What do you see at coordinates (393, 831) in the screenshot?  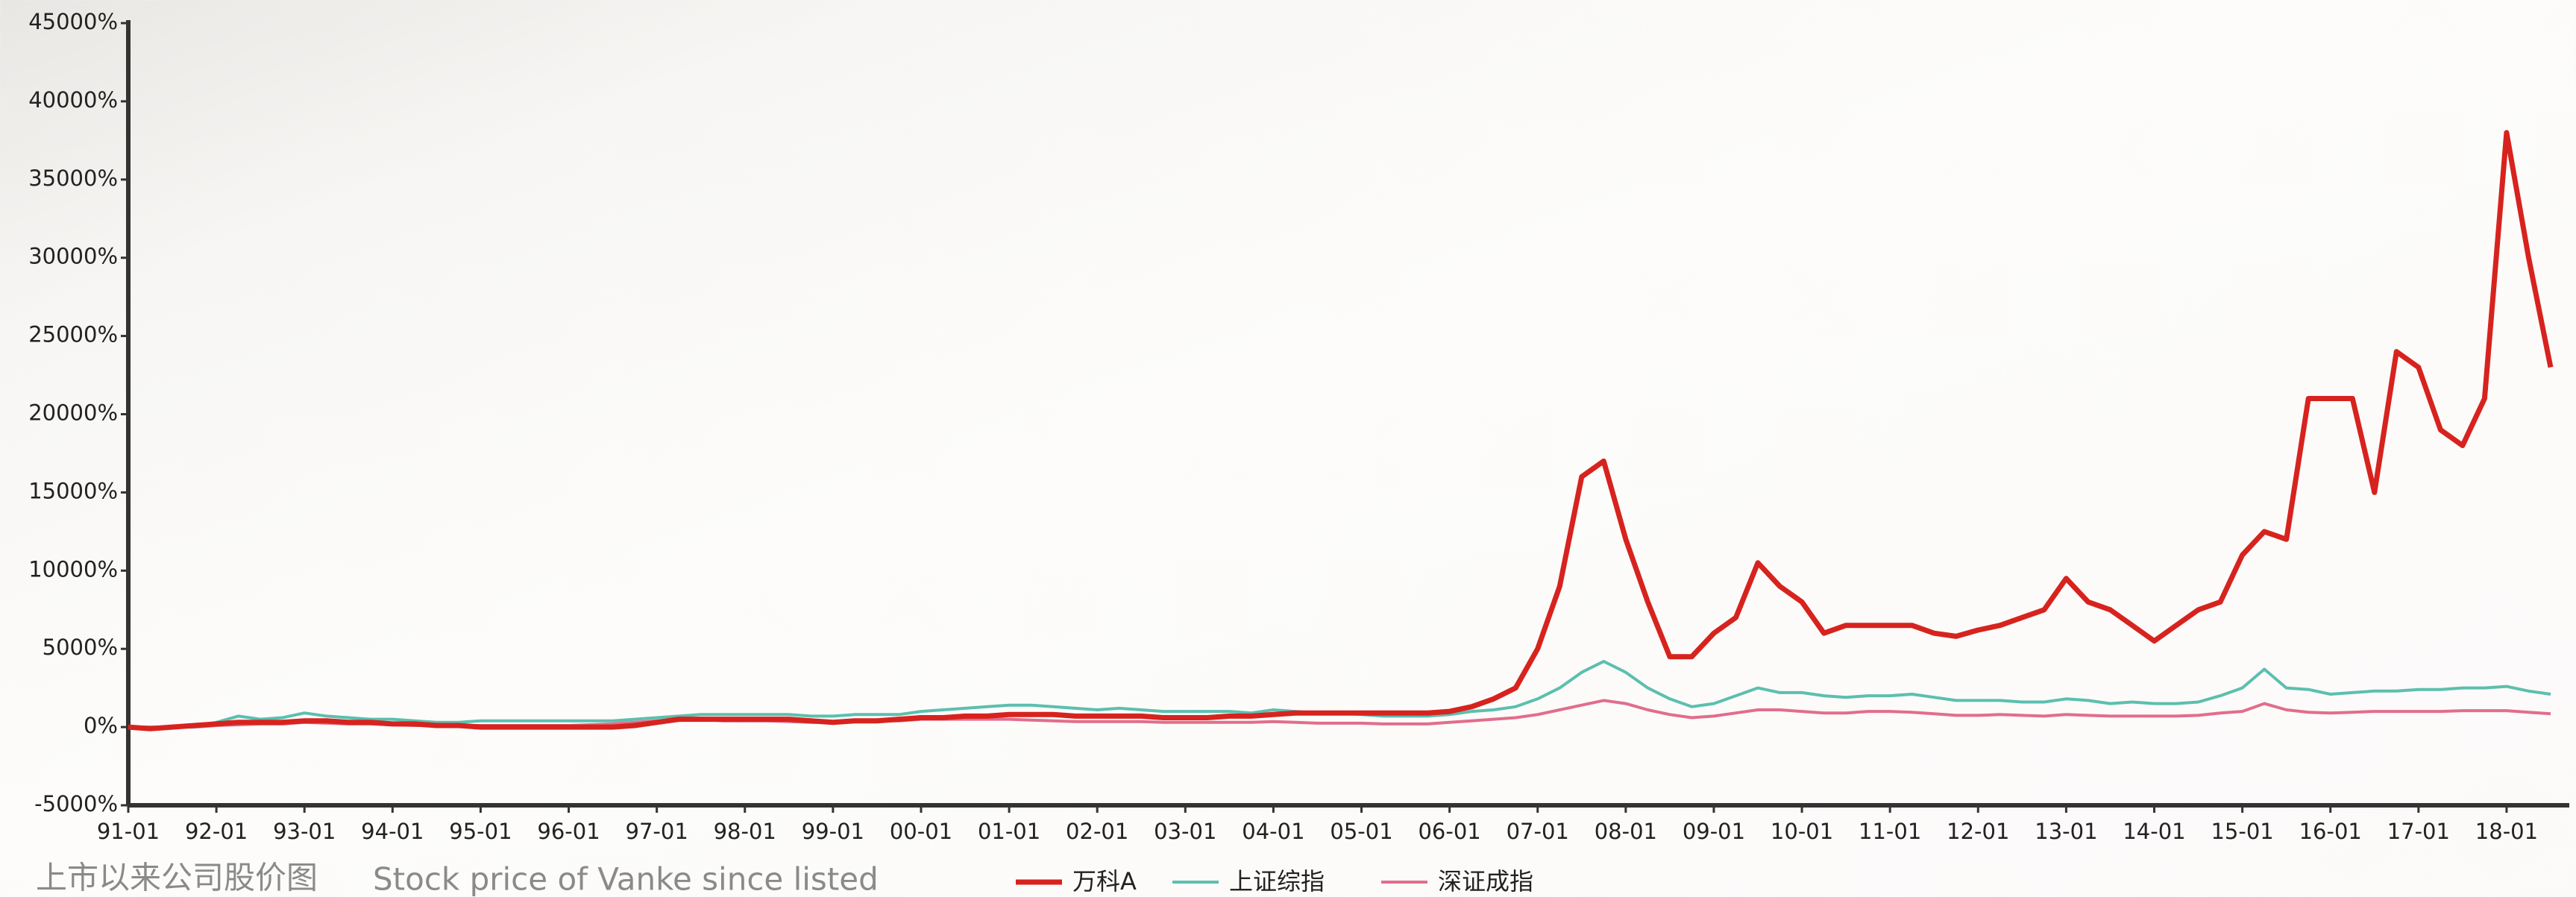 I see `x-tick-label: 94-01` at bounding box center [393, 831].